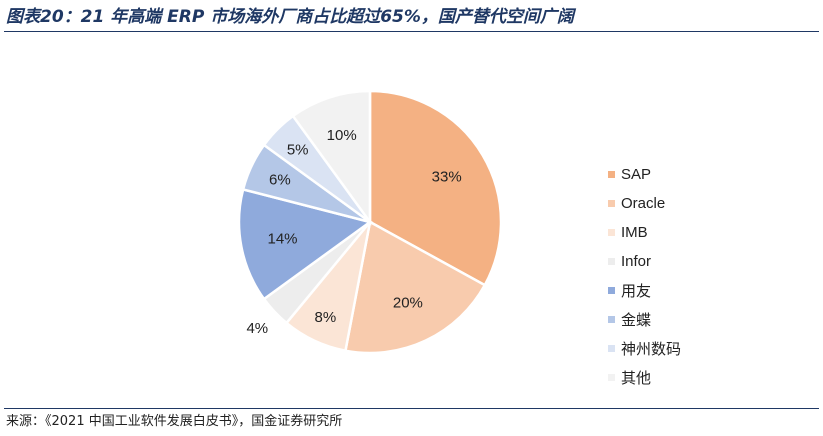  Describe the element at coordinates (257, 328) in the screenshot. I see `pie-value-label-3: 4%` at that location.